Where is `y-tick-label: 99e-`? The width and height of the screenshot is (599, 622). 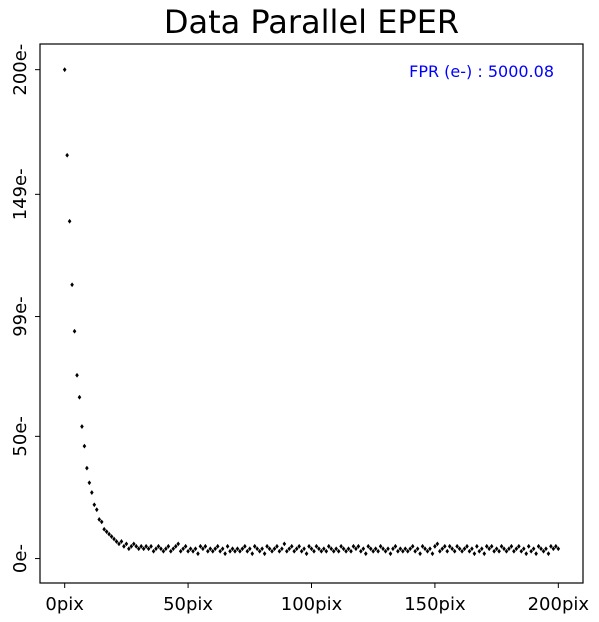 y-tick-label: 99e- is located at coordinates (20, 316).